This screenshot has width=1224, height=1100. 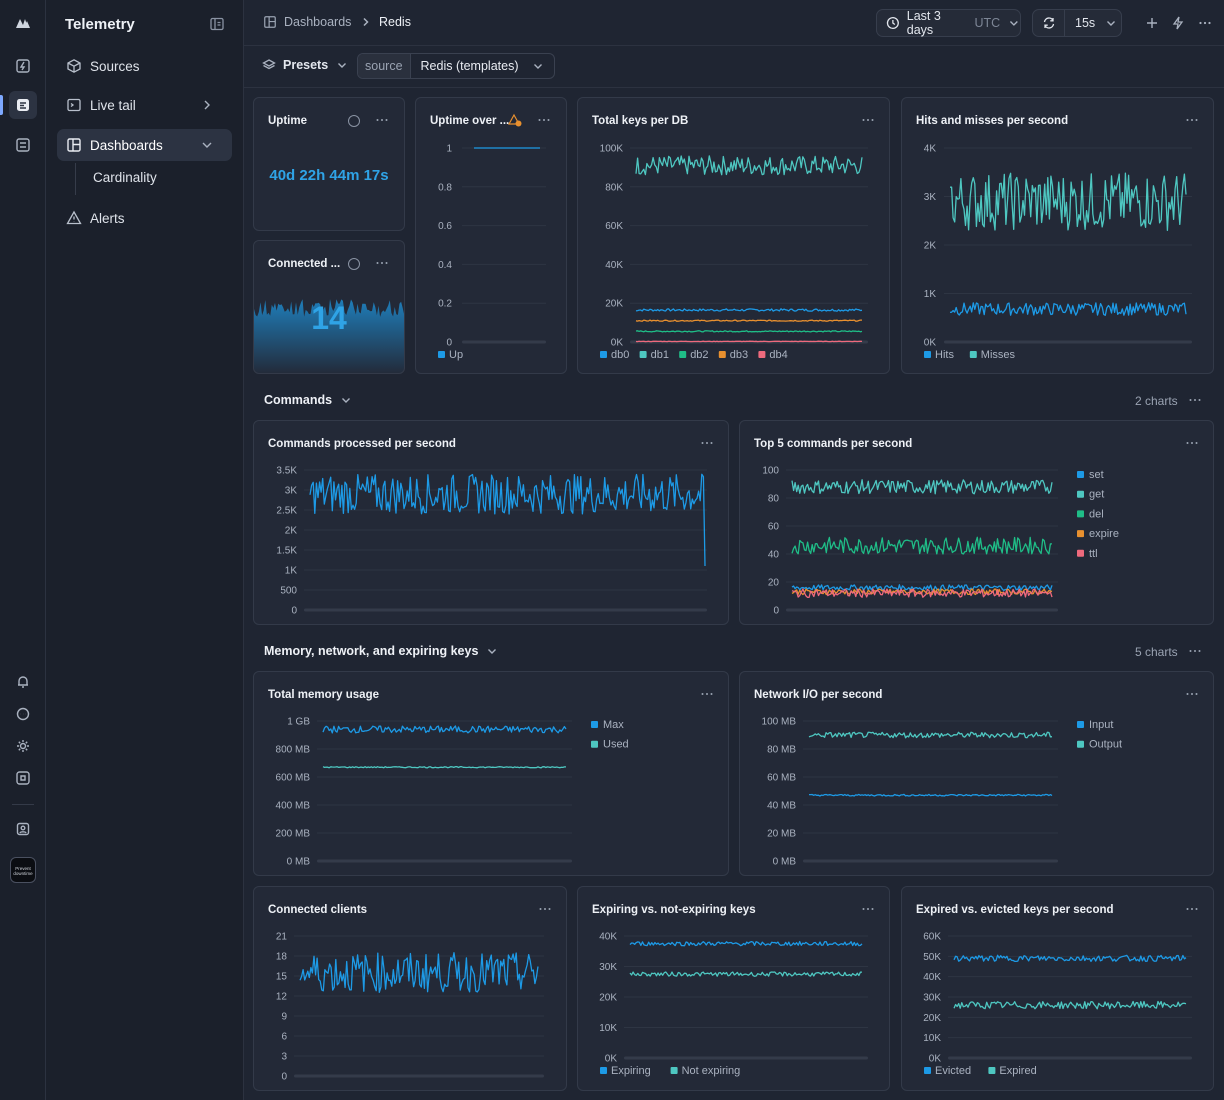 I want to click on legend-entry: get, so click(x=1096, y=495).